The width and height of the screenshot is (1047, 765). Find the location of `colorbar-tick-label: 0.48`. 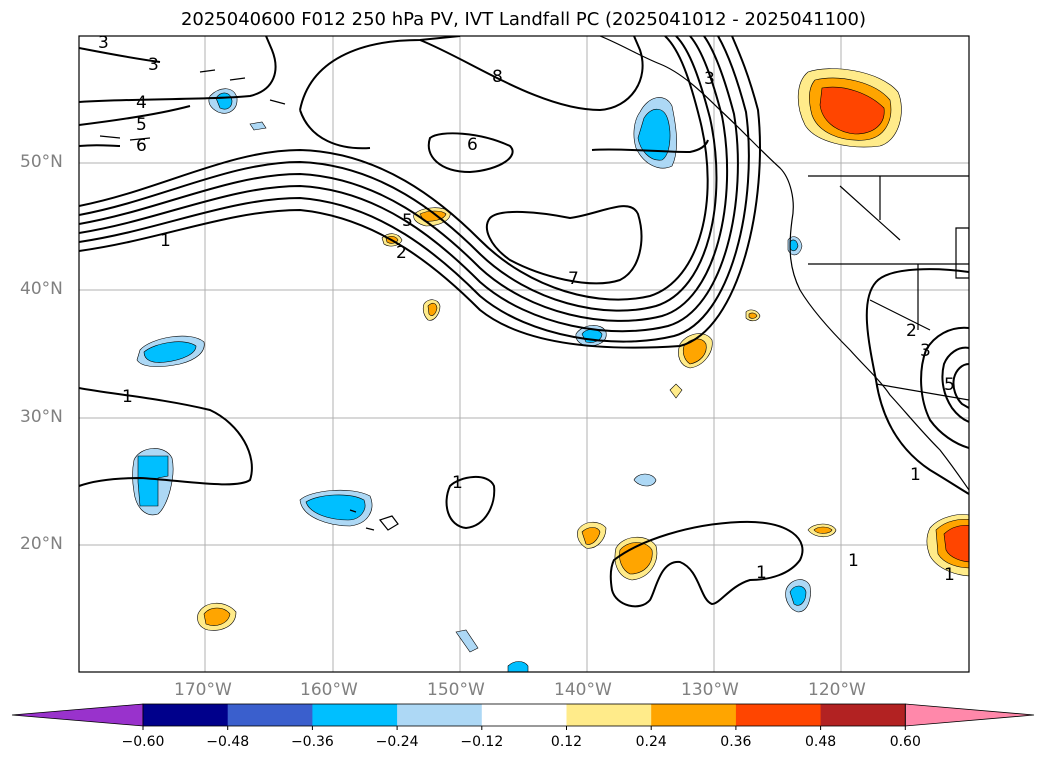

colorbar-tick-label: 0.48 is located at coordinates (821, 742).